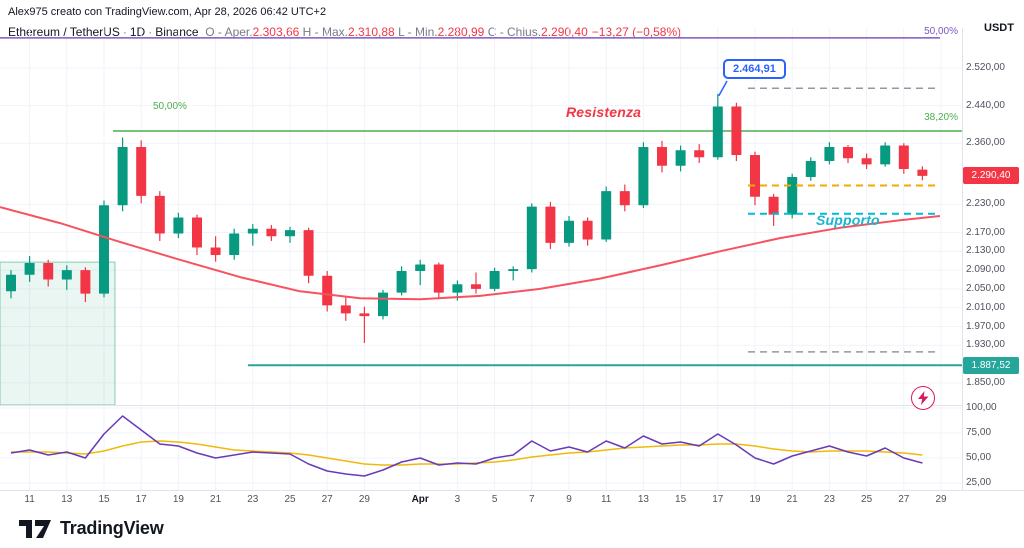  Describe the element at coordinates (941, 31) in the screenshot. I see `fib-level-label-50-purple: 50,00%` at that location.